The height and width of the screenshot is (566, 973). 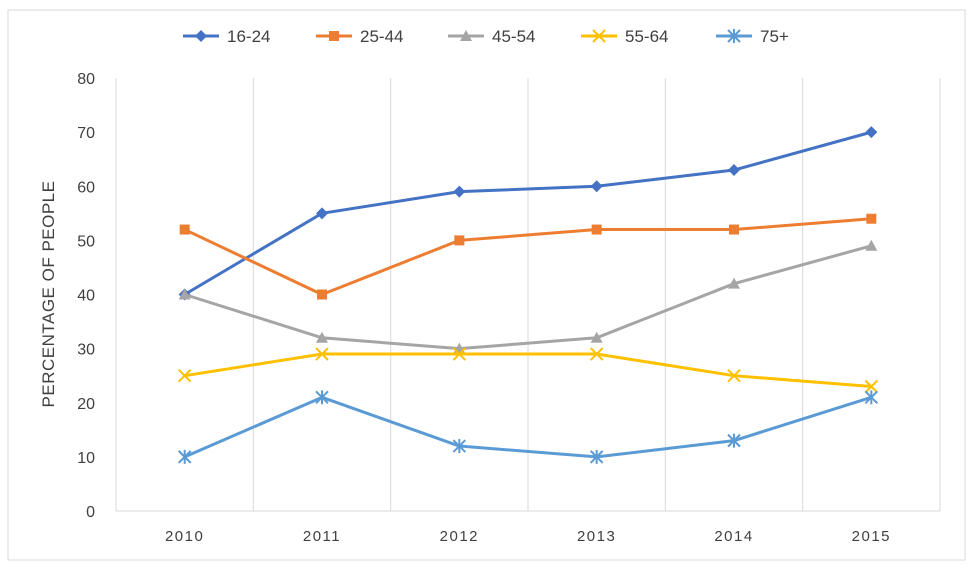 What do you see at coordinates (381, 36) in the screenshot?
I see `legend-label: 25-44` at bounding box center [381, 36].